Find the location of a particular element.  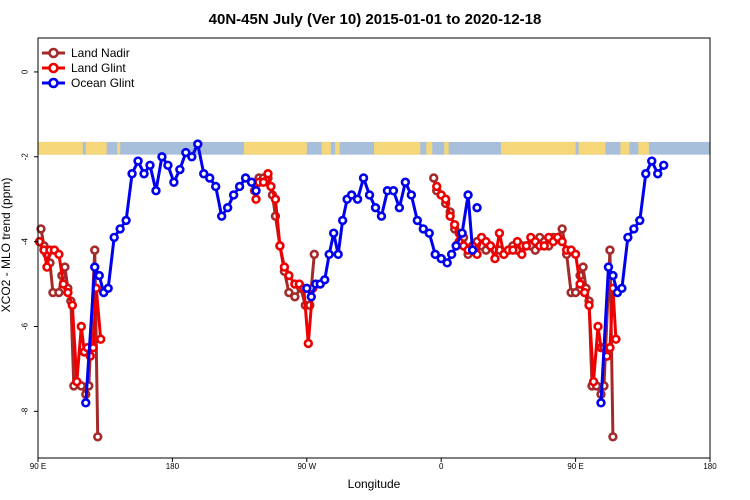

x-axis: 90 E 180 90 W 0 90 E 180 is located at coordinates (373, 464).